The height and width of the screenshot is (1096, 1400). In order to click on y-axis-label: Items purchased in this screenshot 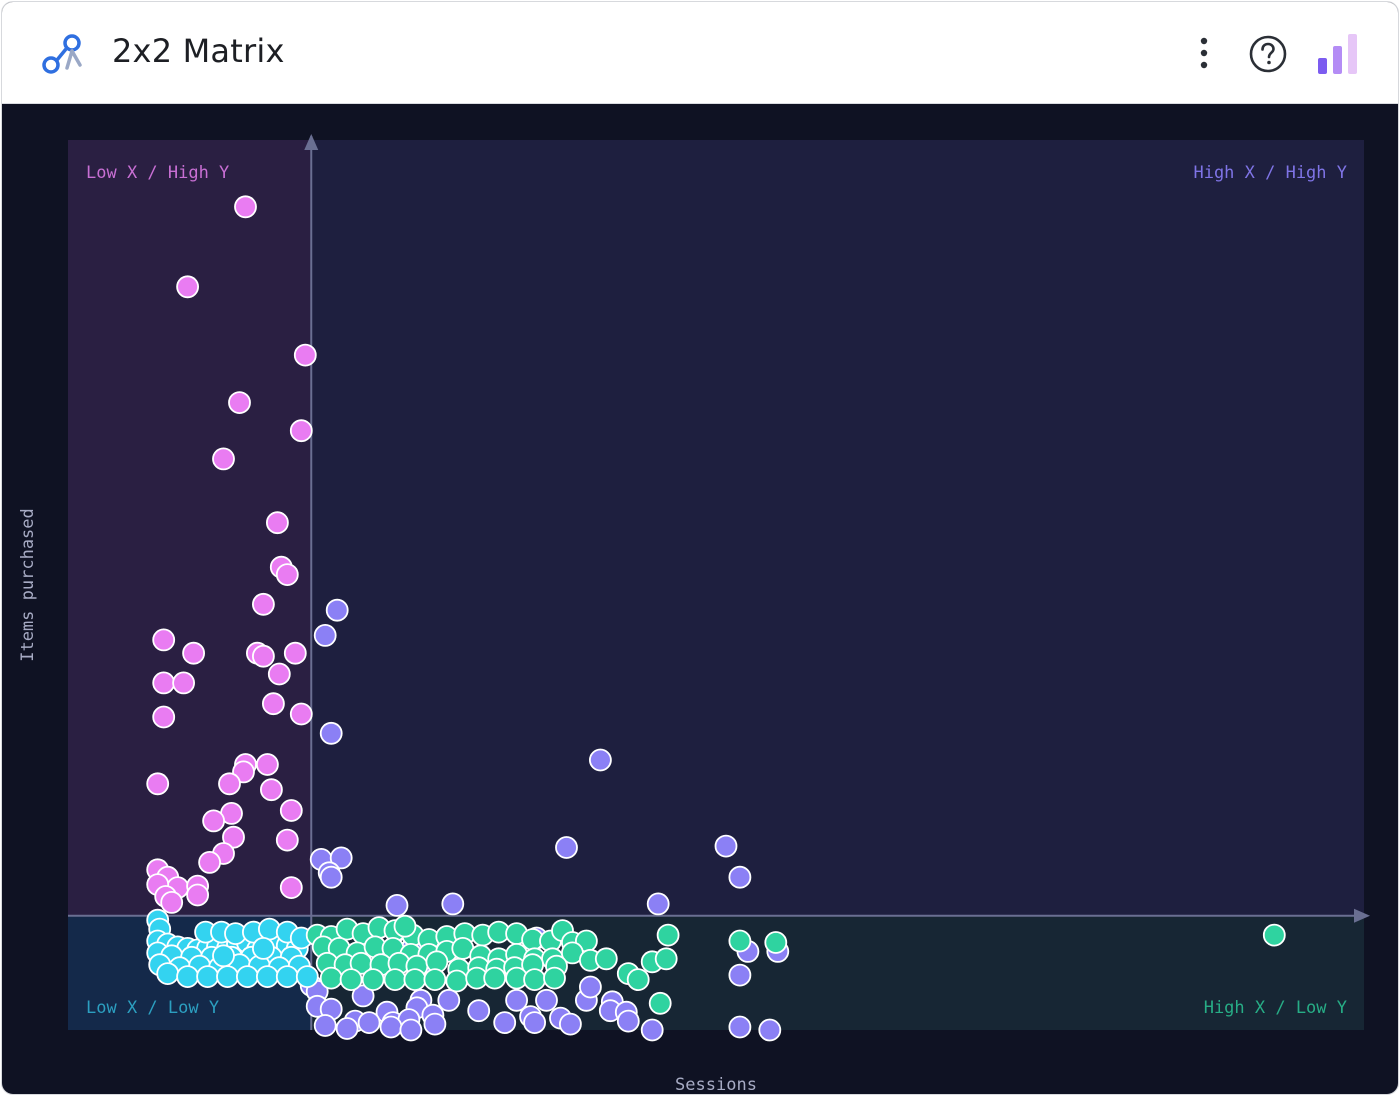, I will do `click(28, 585)`.